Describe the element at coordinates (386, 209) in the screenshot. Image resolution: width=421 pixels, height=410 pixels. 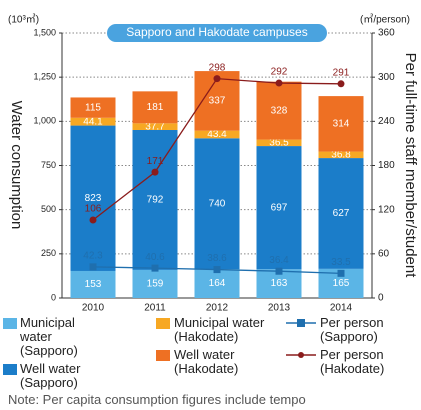
I see `y2-tick-label: 120` at that location.